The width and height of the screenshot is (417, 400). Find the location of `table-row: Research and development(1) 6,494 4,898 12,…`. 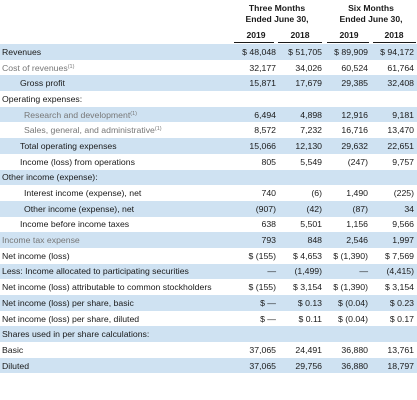

table-row: Research and development(1) 6,494 4,898 12,… is located at coordinates (208, 114).